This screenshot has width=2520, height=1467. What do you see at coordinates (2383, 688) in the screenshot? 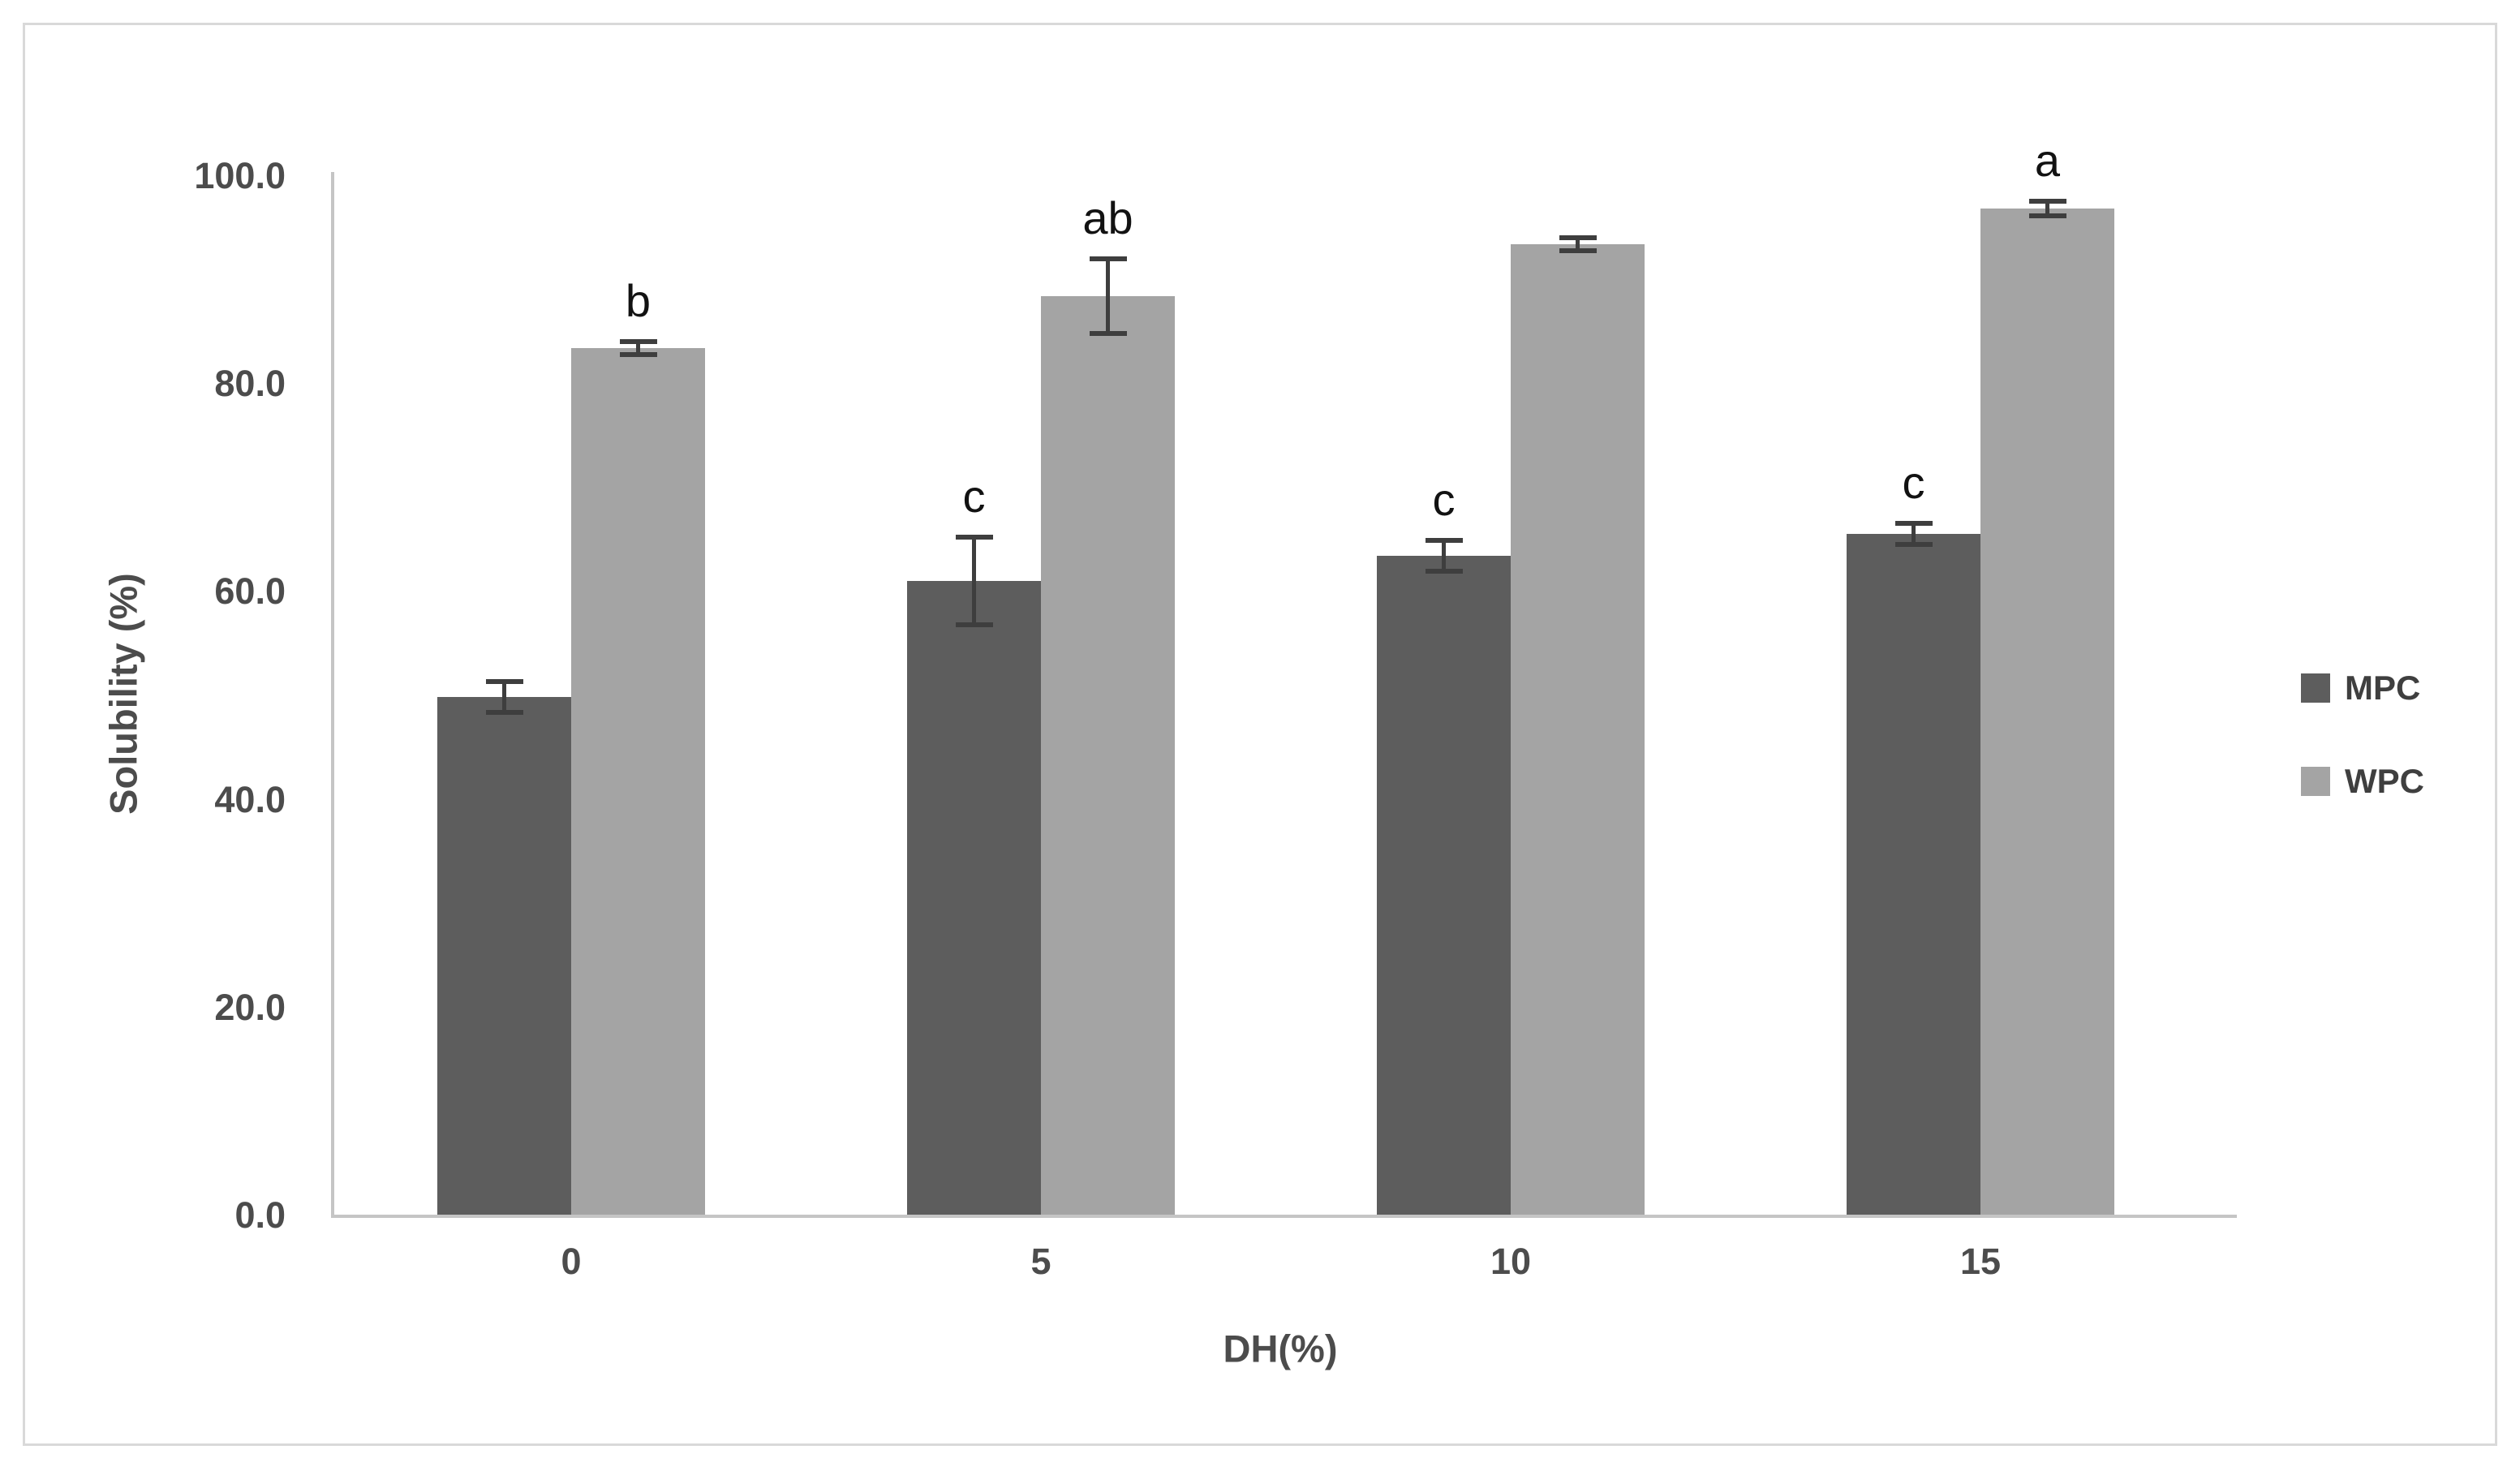
I see `legend-label: MPC` at bounding box center [2383, 688].